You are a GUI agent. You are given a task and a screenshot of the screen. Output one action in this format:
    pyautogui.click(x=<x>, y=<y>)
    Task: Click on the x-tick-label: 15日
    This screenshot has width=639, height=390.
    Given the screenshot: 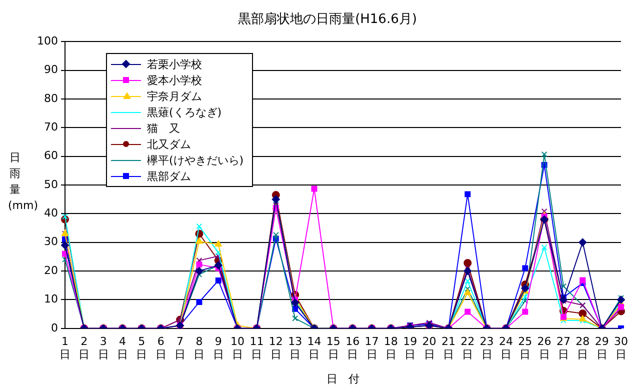 What is the action you would take?
    pyautogui.click(x=333, y=348)
    